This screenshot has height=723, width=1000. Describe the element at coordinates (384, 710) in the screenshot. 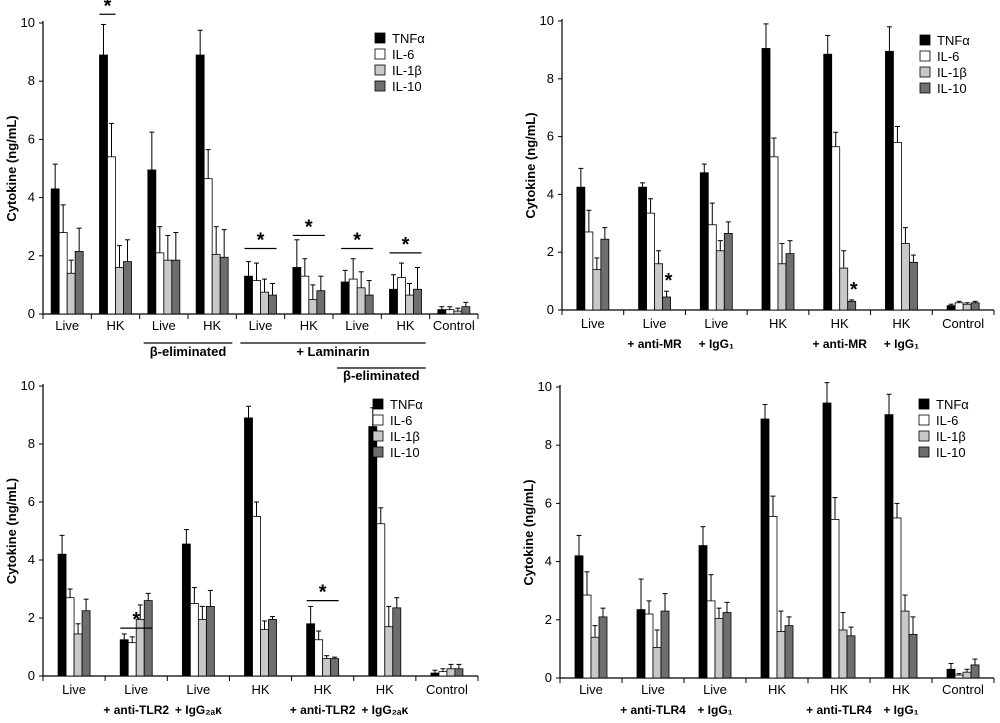

I see `category-sublabel: + IgG₂ₐκ` at that location.